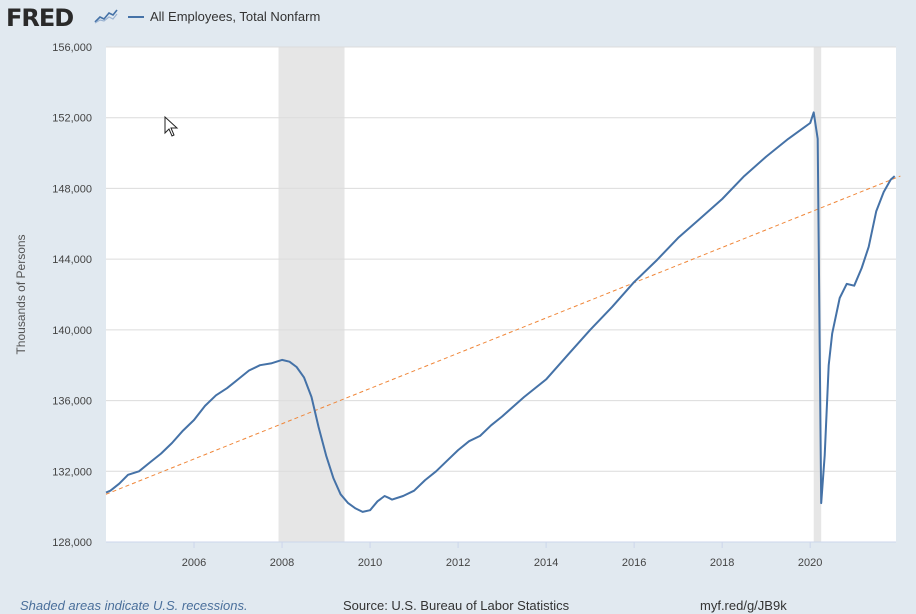 Image resolution: width=916 pixels, height=614 pixels. Describe the element at coordinates (456, 605) in the screenshot. I see `source-label: Source: U.S. Bureau of Labor Statistics` at that location.